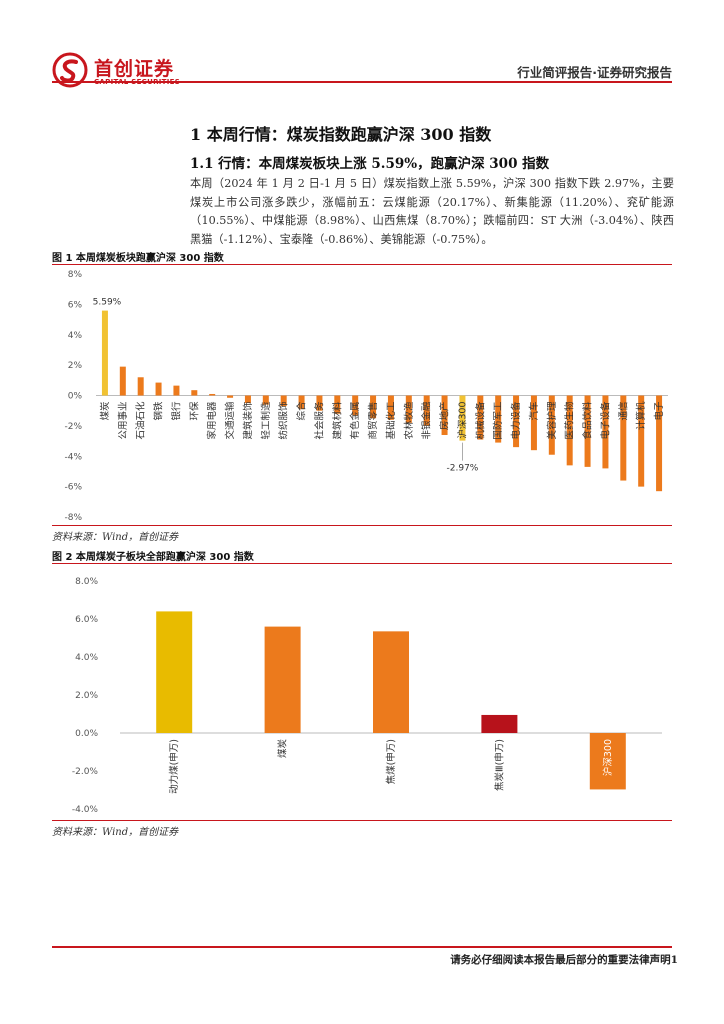  Describe the element at coordinates (174, 766) in the screenshot. I see `category-label: 动力煤(申万)` at that location.